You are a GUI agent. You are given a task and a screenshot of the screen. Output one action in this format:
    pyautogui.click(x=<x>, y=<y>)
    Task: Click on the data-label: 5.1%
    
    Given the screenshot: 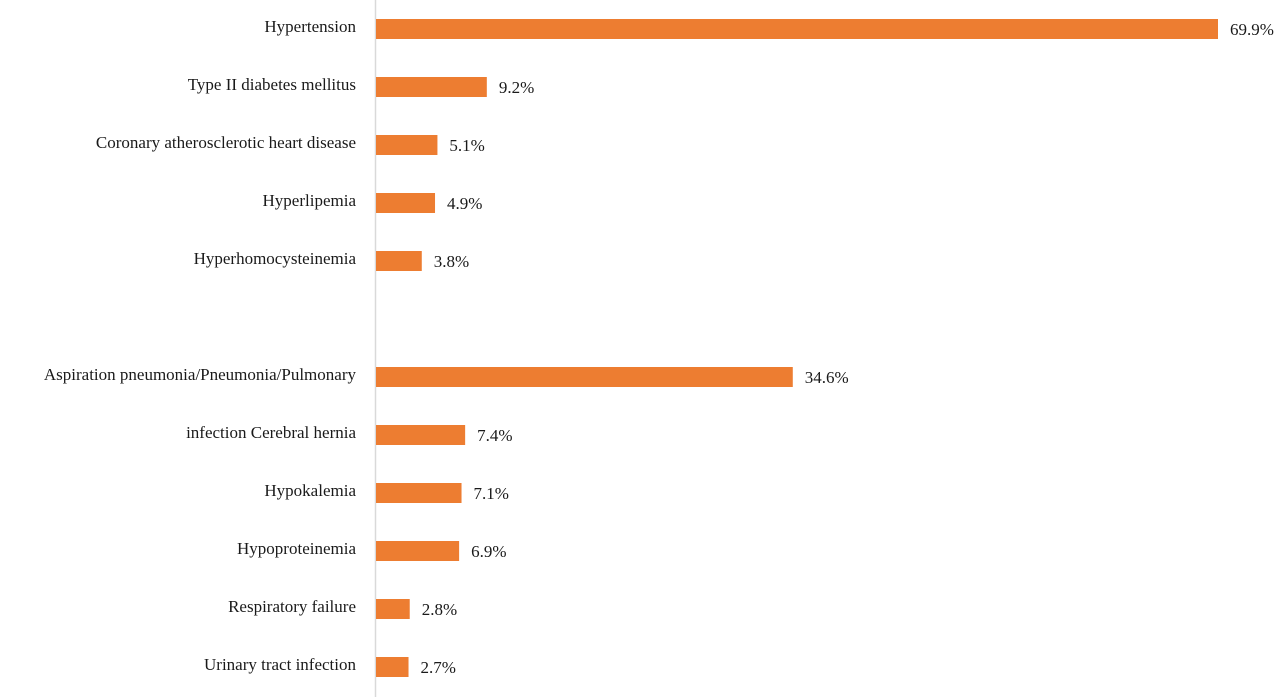 What is the action you would take?
    pyautogui.click(x=466, y=145)
    